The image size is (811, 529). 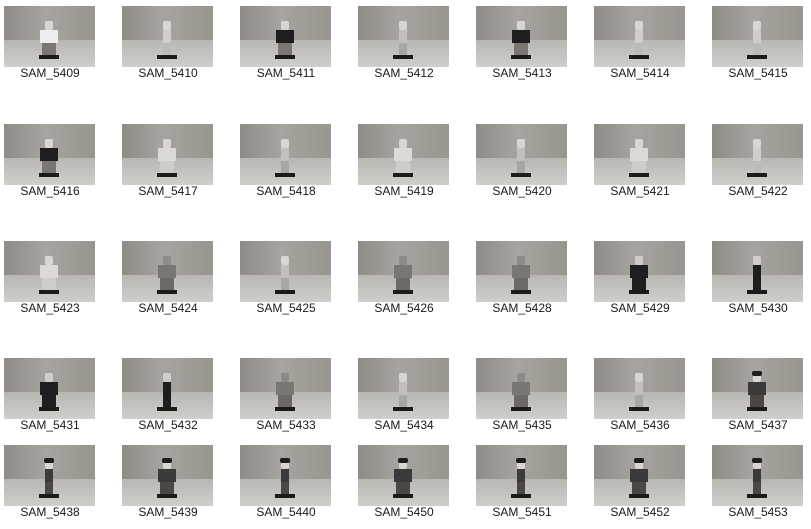 I want to click on file-name-label: SAM_5419, so click(x=404, y=191).